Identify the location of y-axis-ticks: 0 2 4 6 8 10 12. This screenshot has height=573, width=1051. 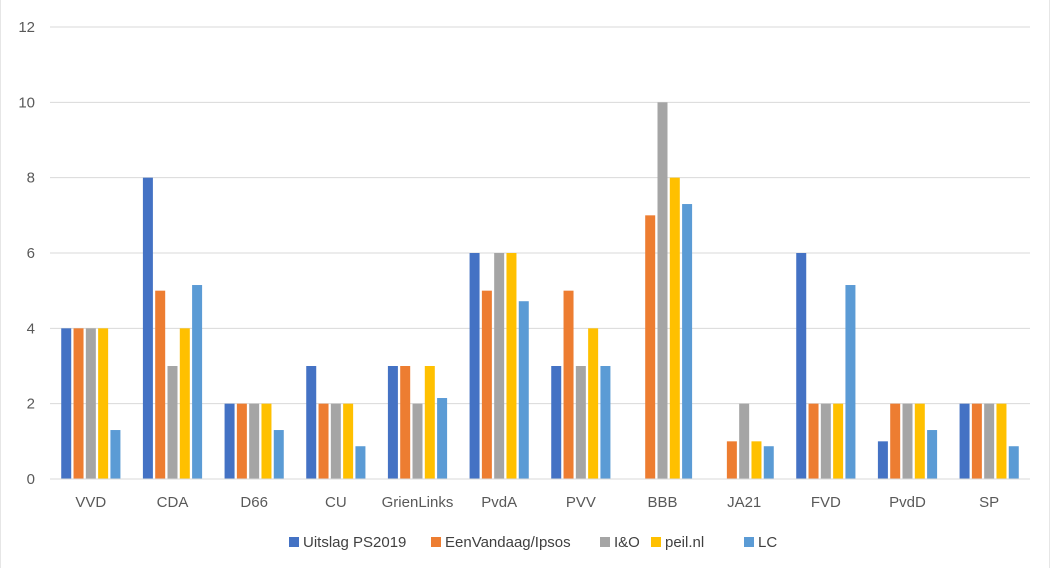
(26, 253).